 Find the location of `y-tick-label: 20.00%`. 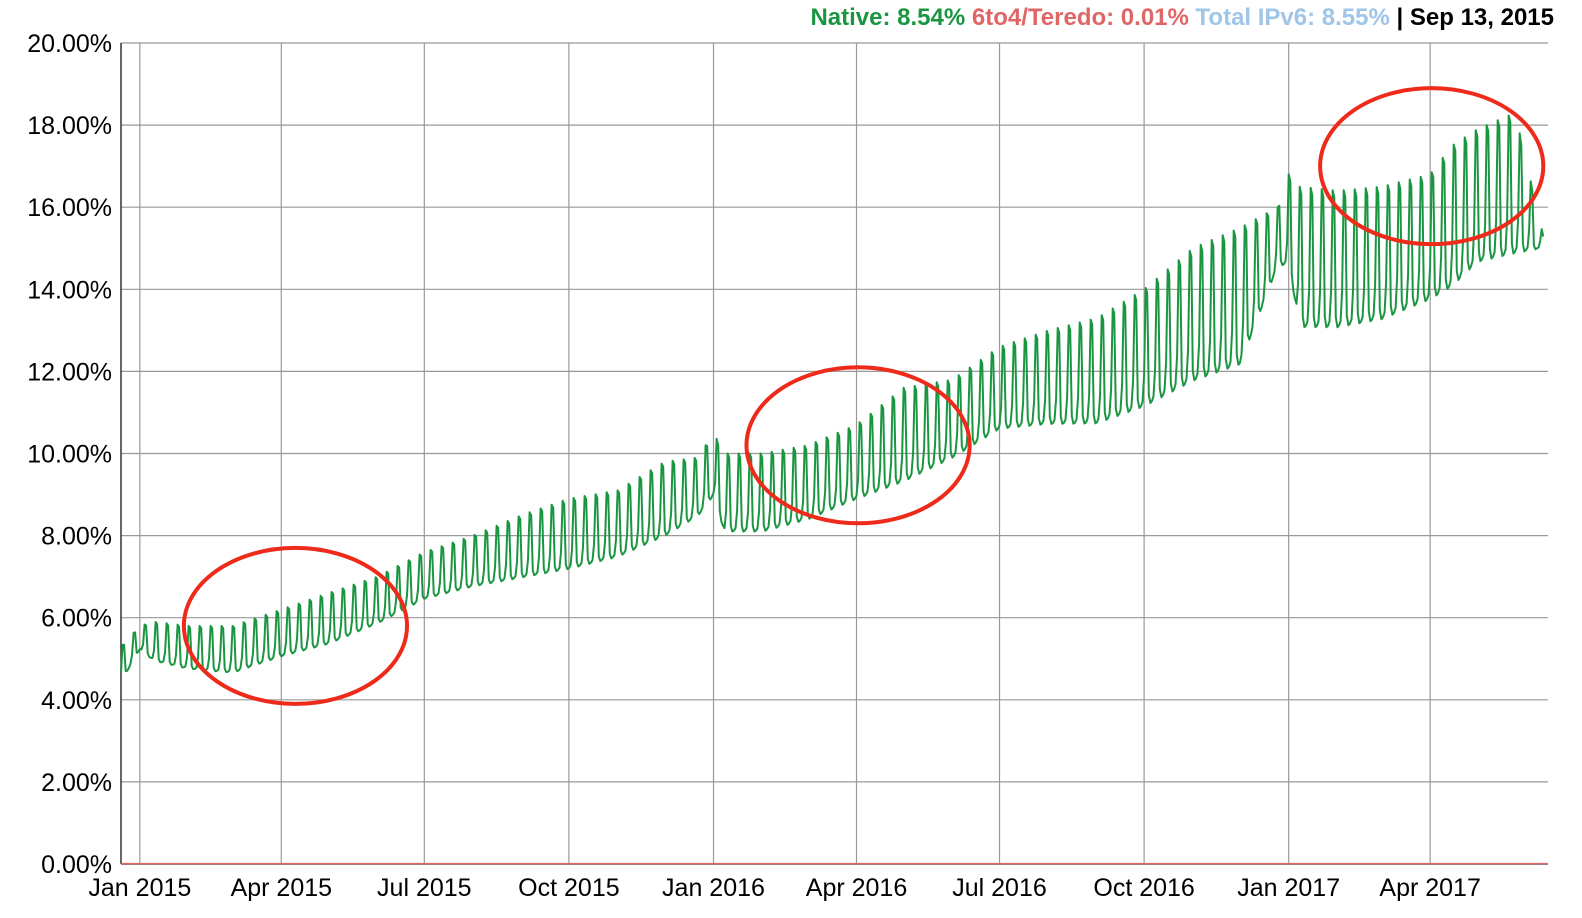

y-tick-label: 20.00% is located at coordinates (69, 44).